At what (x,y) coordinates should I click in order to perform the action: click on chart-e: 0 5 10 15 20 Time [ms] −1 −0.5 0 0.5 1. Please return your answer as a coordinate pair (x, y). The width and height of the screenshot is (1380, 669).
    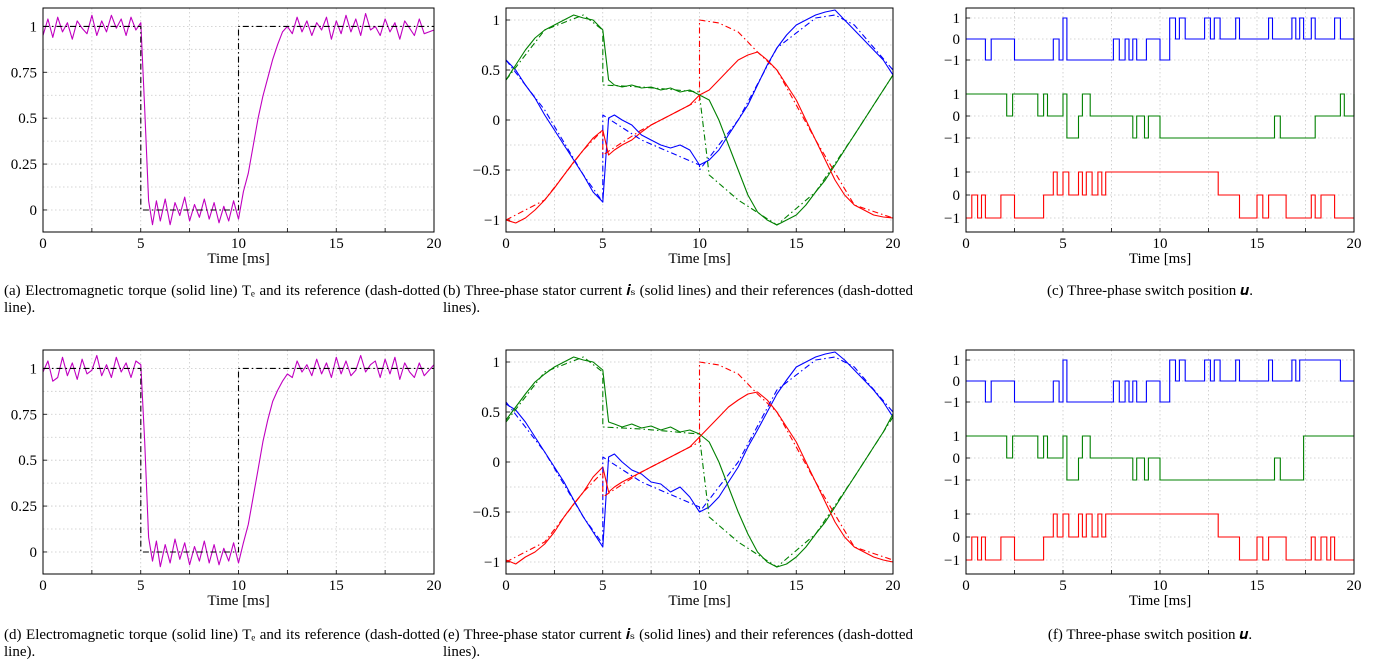
    Looking at the image, I should click on (687, 479).